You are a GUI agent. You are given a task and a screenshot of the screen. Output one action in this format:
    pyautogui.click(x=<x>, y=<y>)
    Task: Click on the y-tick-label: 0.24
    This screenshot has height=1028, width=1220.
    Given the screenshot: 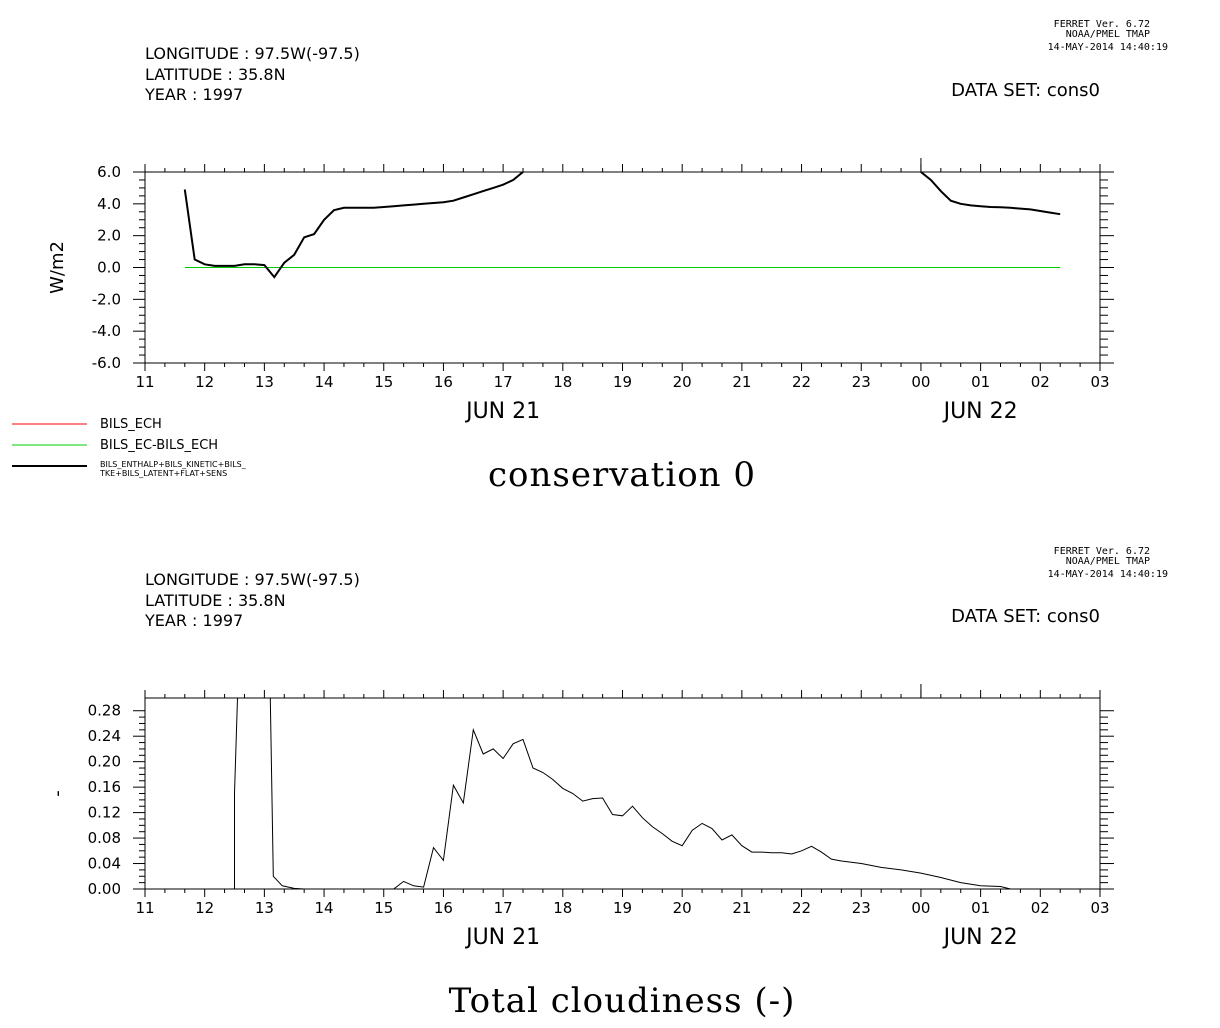 What is the action you would take?
    pyautogui.click(x=104, y=736)
    